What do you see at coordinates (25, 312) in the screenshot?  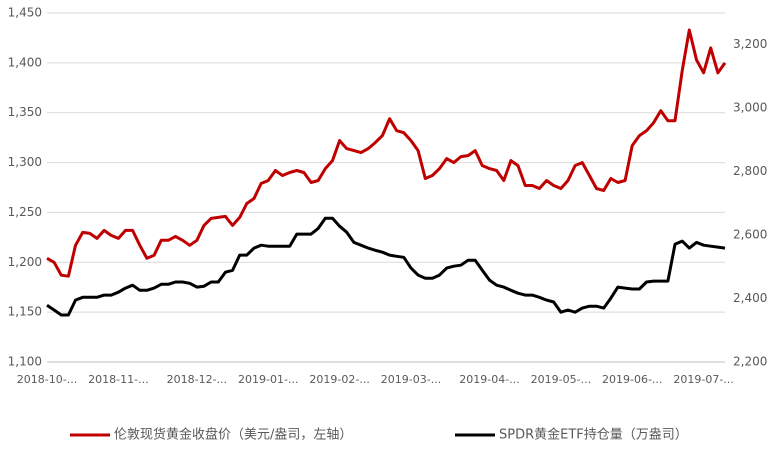 I see `y-tick-label: 1,150` at bounding box center [25, 312].